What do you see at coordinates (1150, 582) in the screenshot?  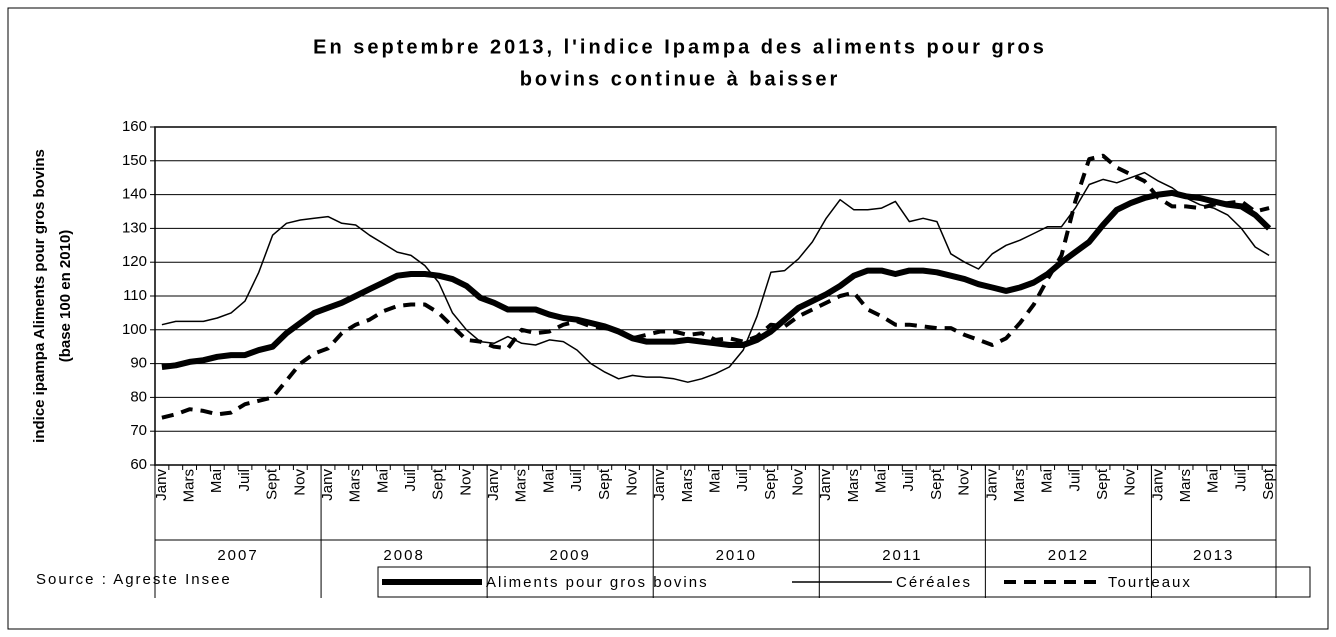 I see `legend-label: Tourteaux` at bounding box center [1150, 582].